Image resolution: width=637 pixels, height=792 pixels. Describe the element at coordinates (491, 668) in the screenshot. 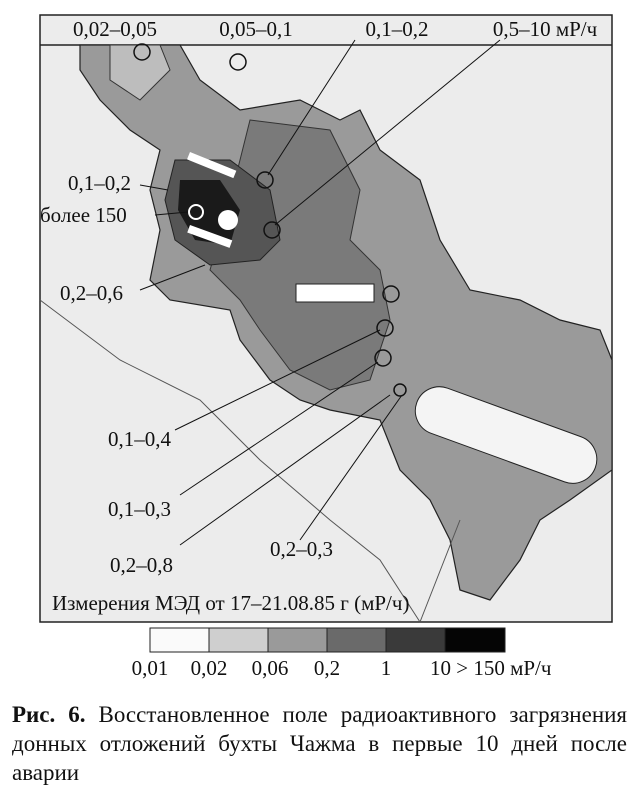

I see `legend-label: 10 > 150 мР/ч` at that location.